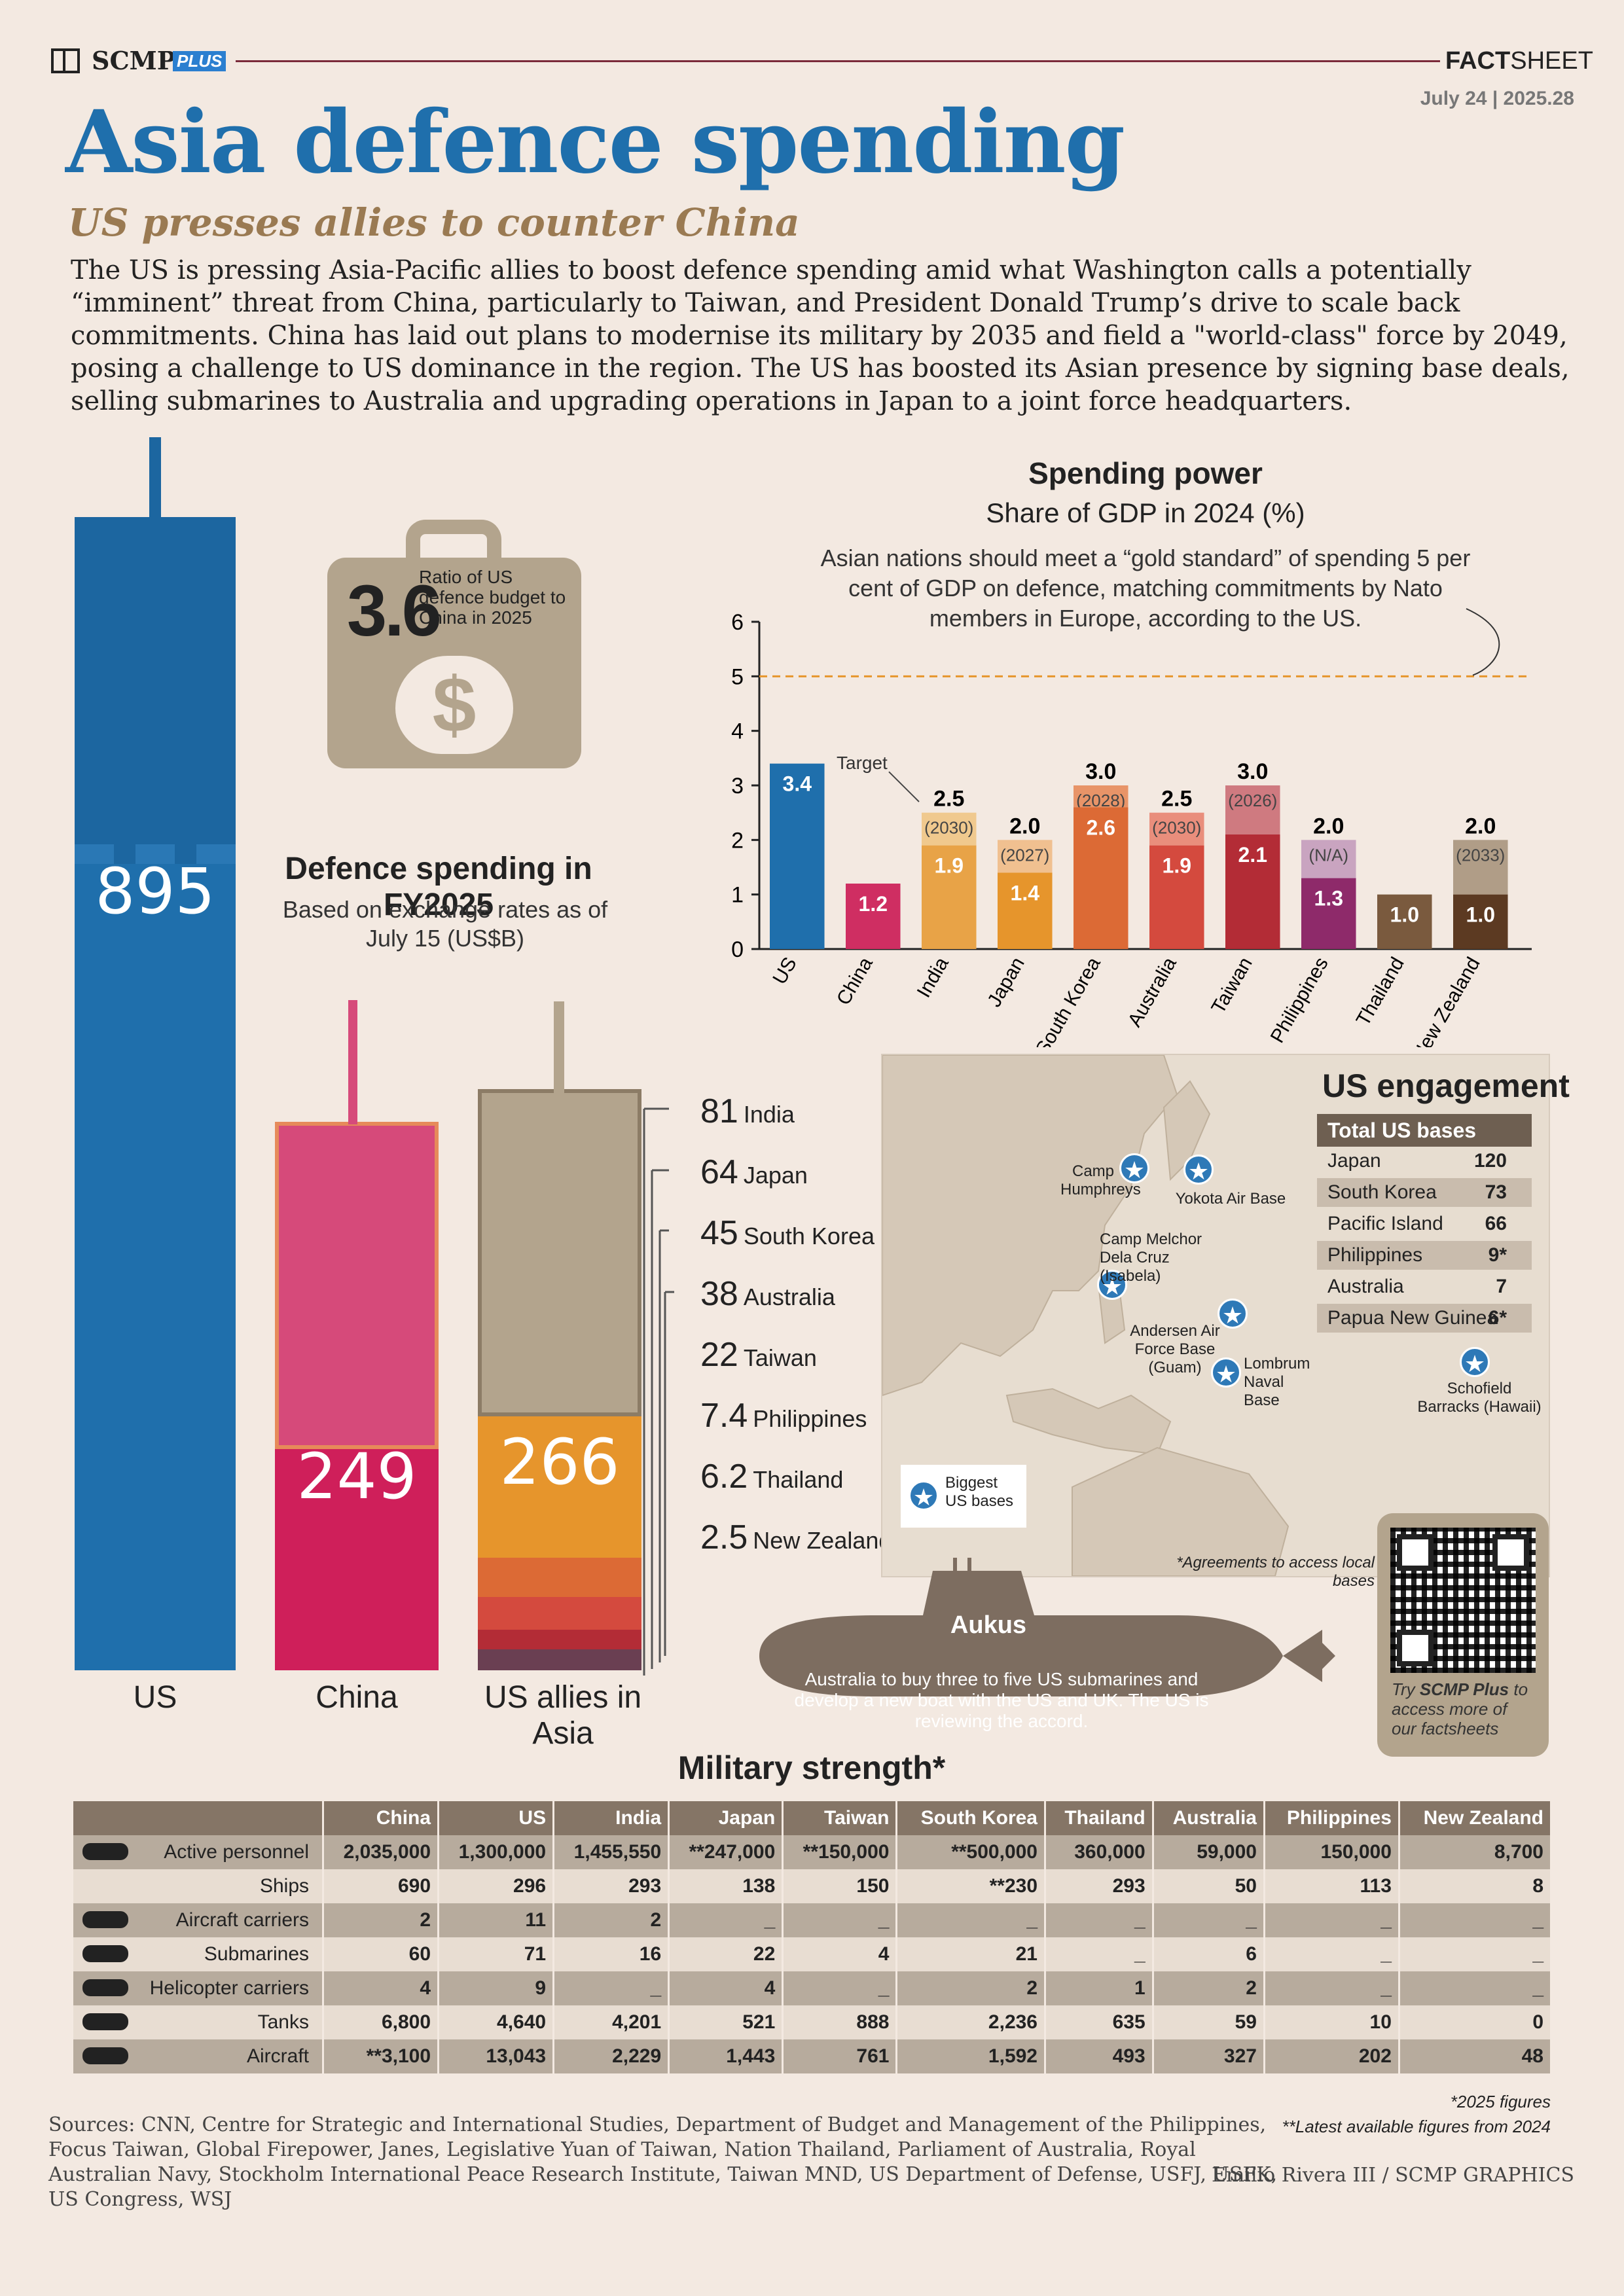  I want to click on row-label-cell: Tanks, so click(198, 2022).